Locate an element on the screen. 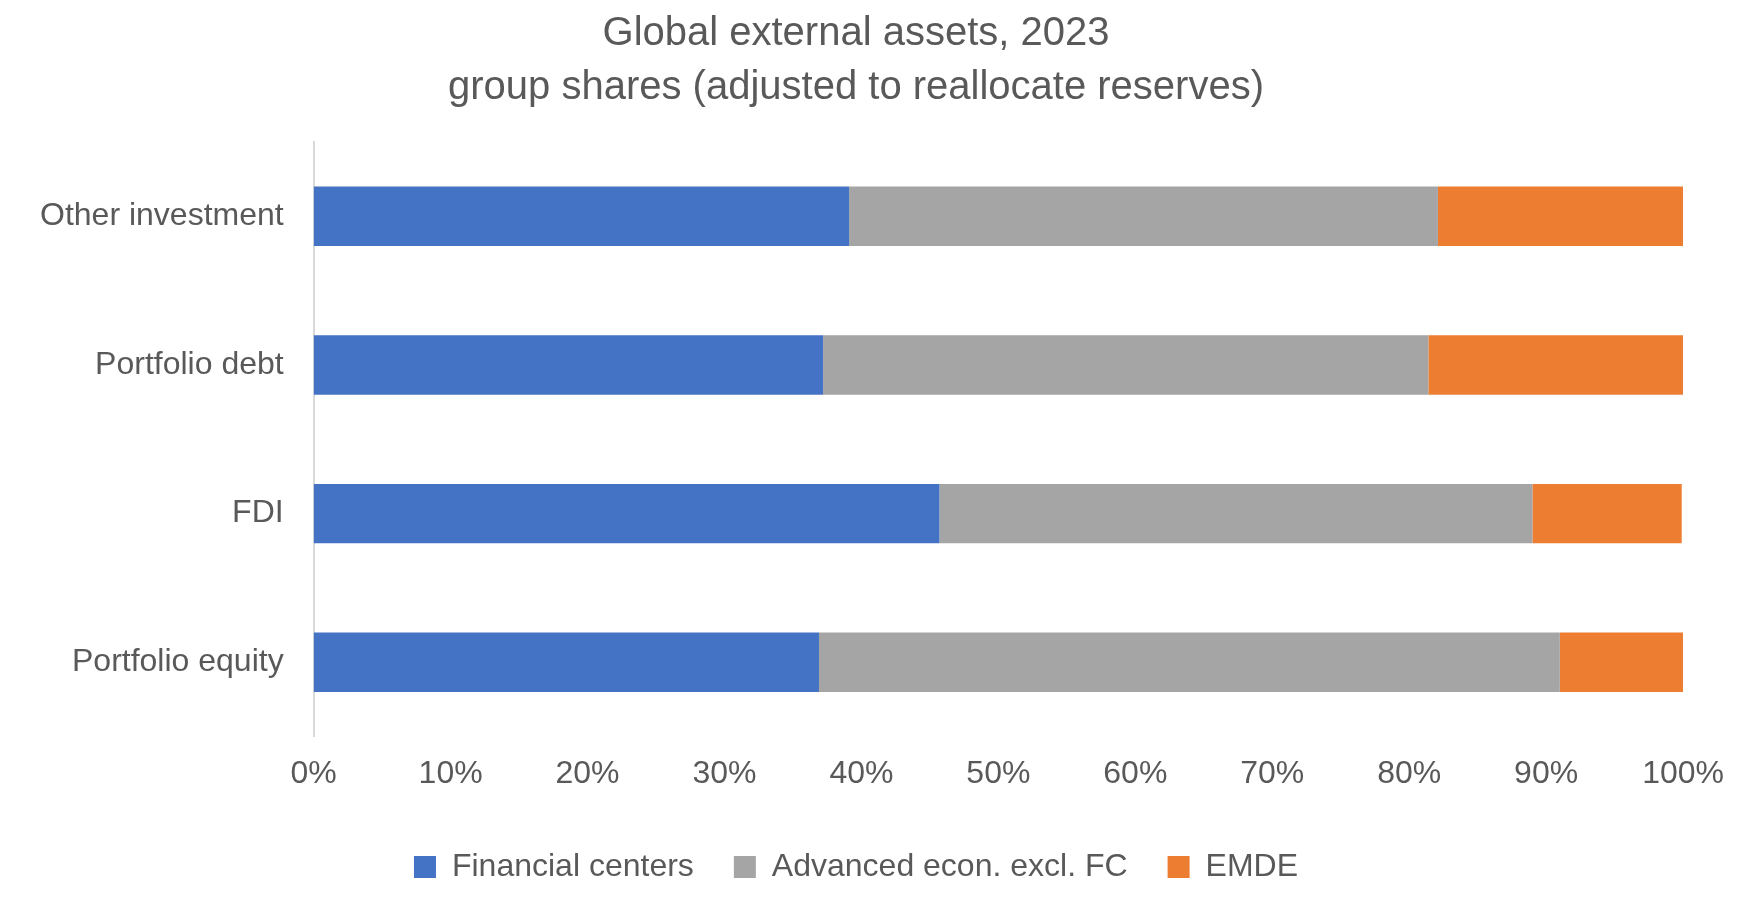 The height and width of the screenshot is (898, 1742). x-tick-label: 10% is located at coordinates (450, 771).